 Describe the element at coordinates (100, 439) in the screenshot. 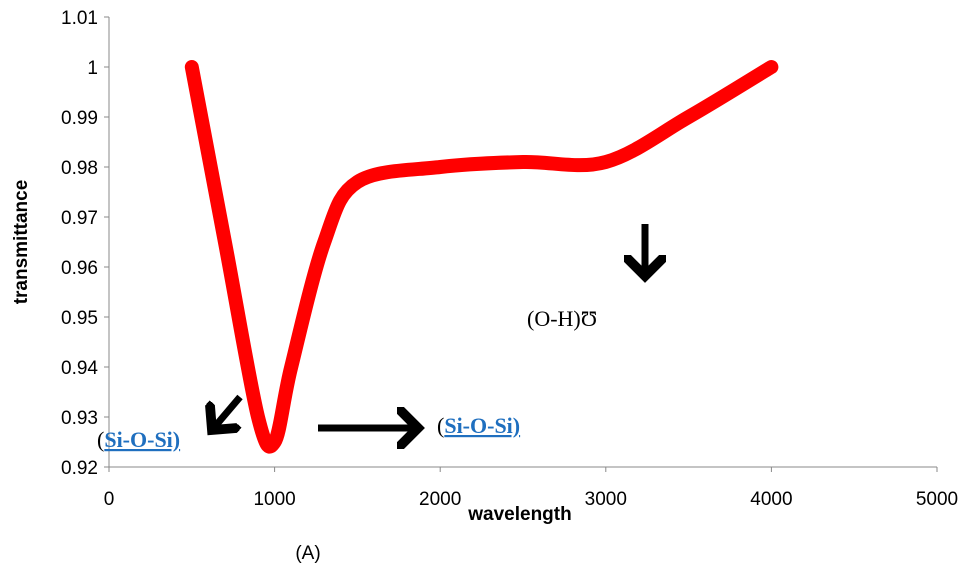

I see `sios-left-paren: (` at that location.